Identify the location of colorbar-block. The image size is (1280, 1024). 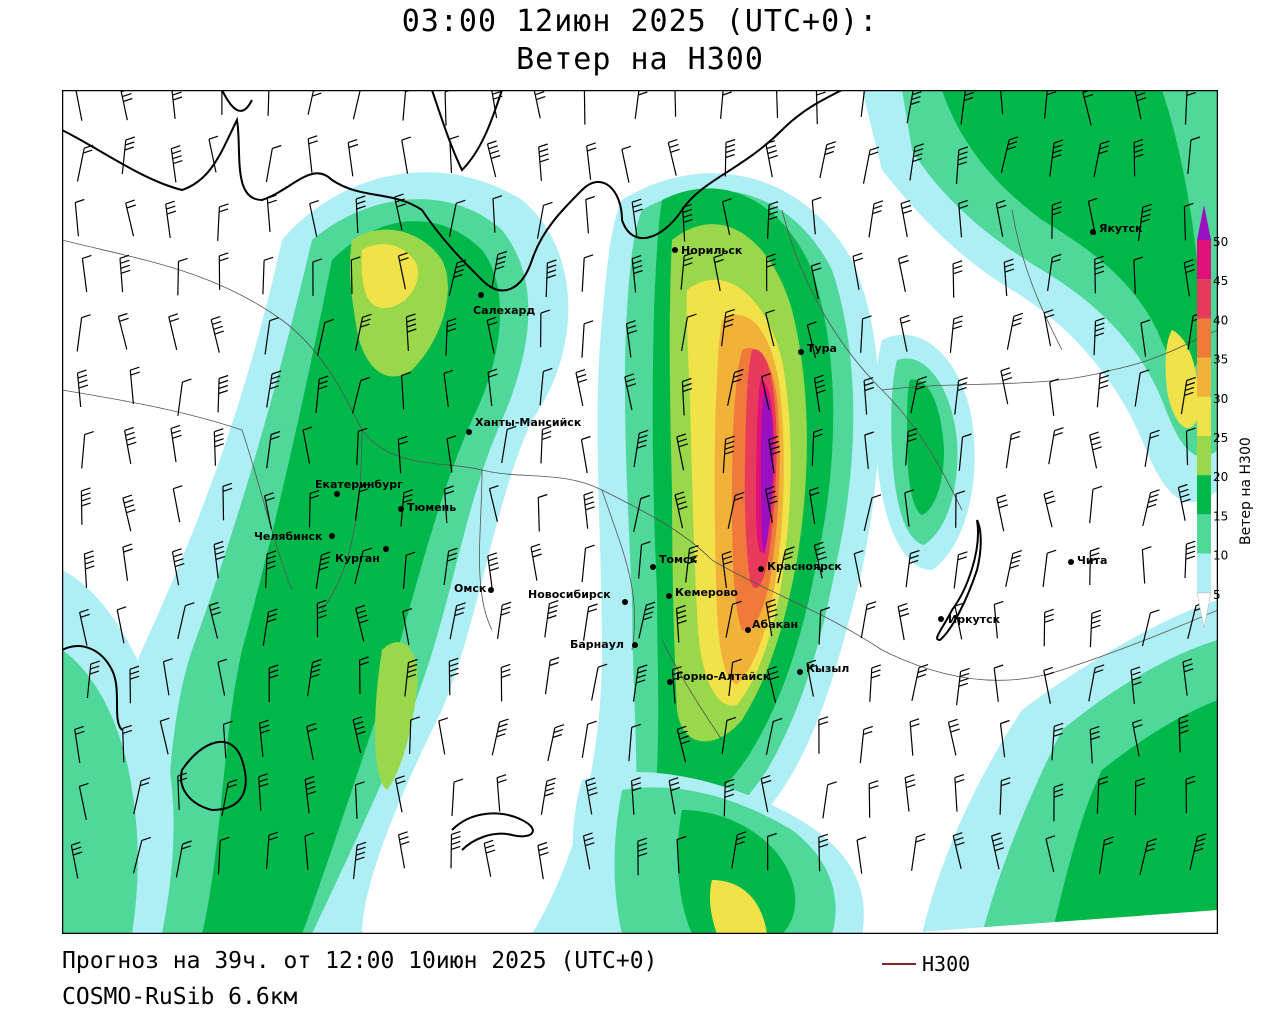
(1204, 338).